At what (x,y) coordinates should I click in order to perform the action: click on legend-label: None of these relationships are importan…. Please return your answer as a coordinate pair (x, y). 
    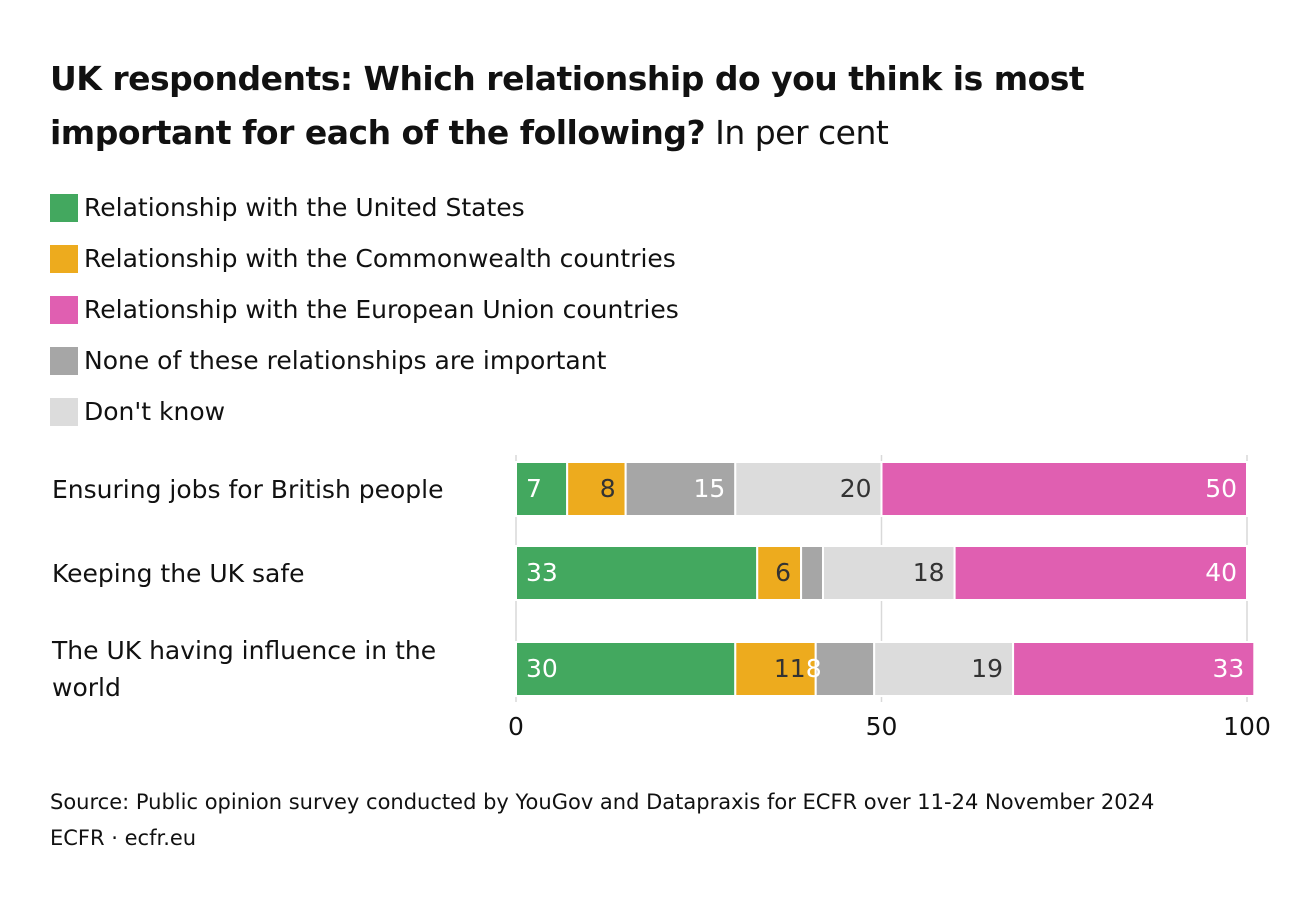
    Looking at the image, I should click on (345, 360).